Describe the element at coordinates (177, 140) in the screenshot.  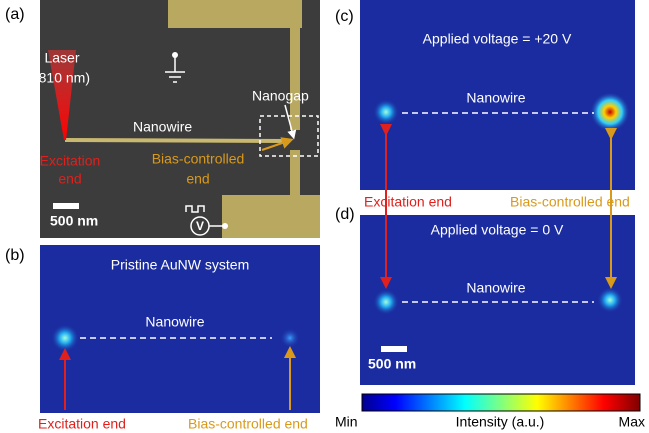
I see `nanowire` at that location.